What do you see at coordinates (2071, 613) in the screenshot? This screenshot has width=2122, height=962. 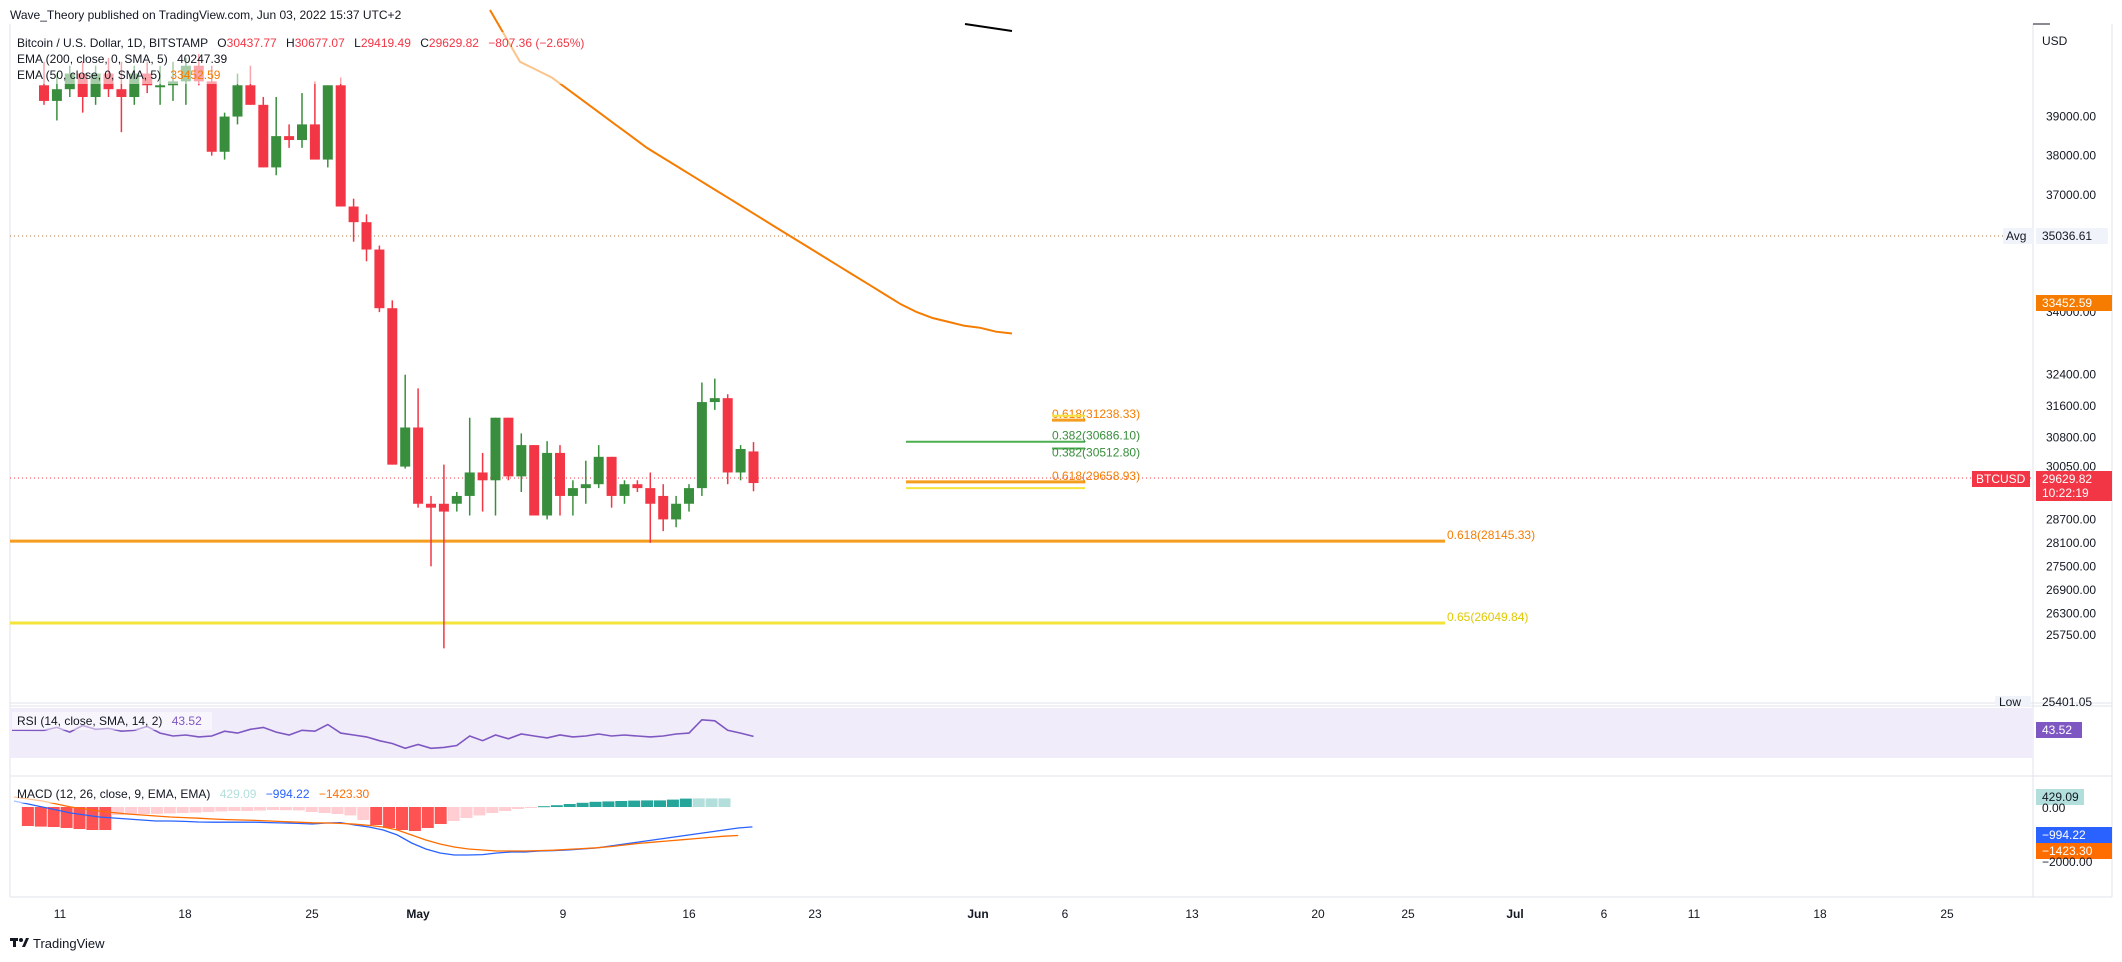 I see `price-tick: 26300.00` at bounding box center [2071, 613].